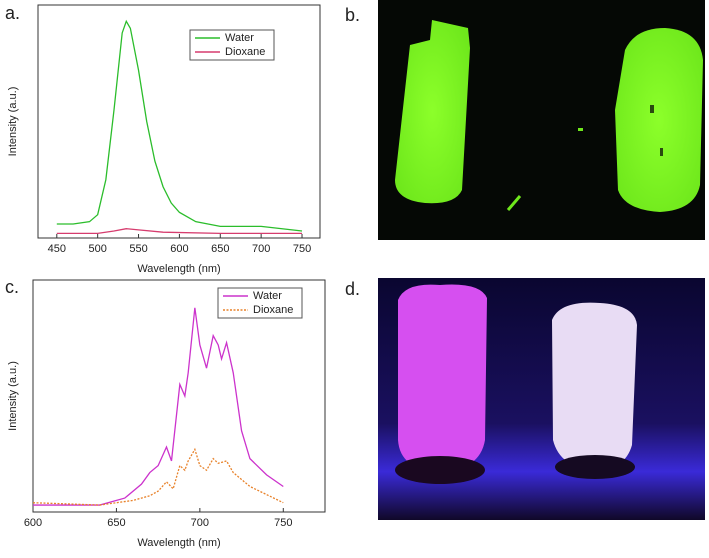 The image size is (709, 558). What do you see at coordinates (57, 249) in the screenshot?
I see `x-tick-label: 450` at bounding box center [57, 249].